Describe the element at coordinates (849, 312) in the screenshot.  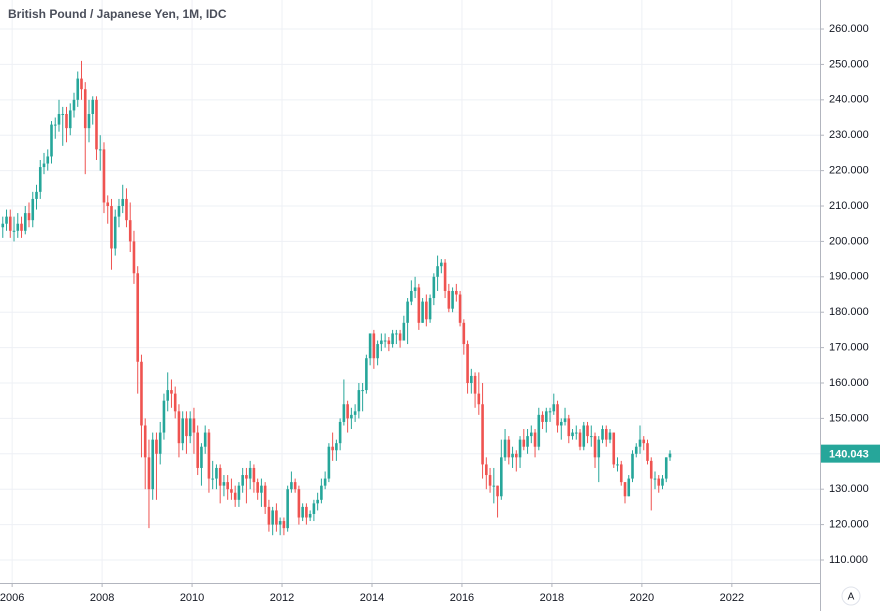
I see `y-tick-label: 180.000` at that location.